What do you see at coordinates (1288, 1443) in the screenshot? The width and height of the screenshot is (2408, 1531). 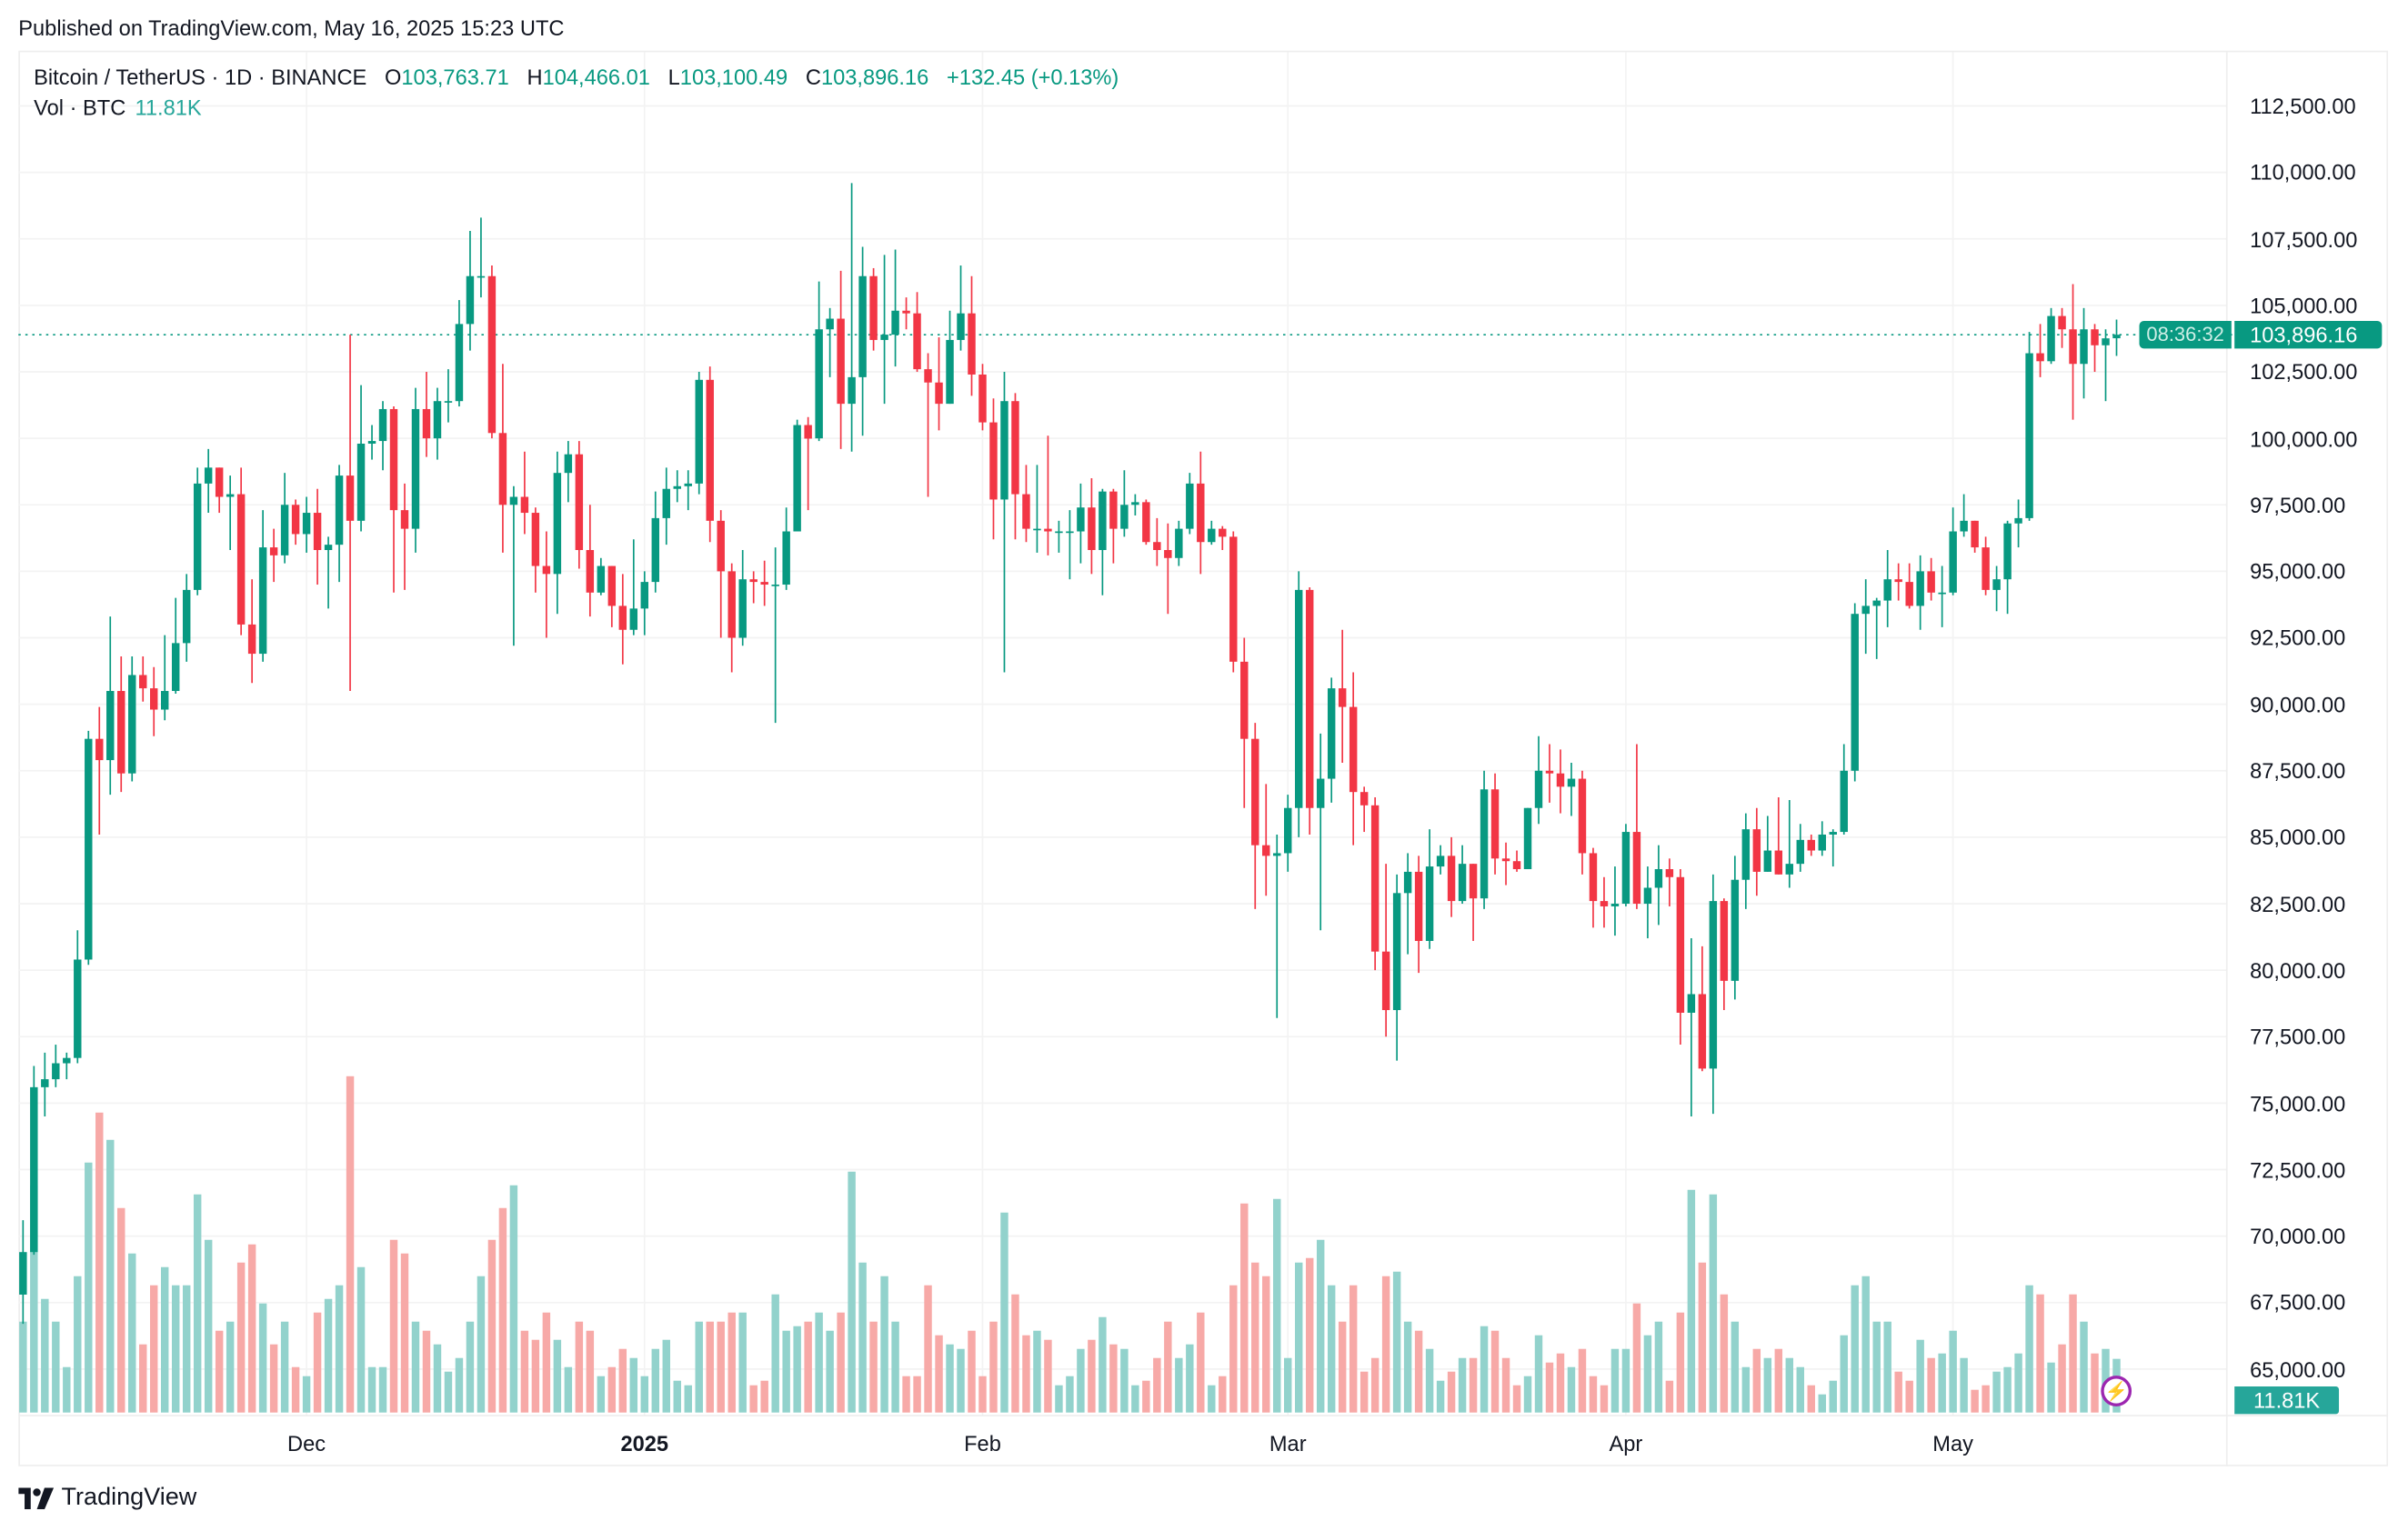 I see `time-tick-label: Mar` at bounding box center [1288, 1443].